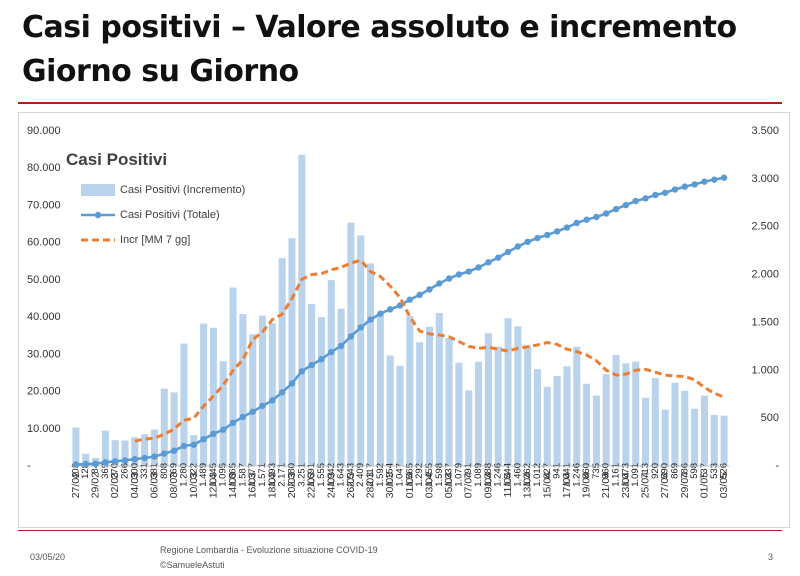 The width and height of the screenshot is (800, 576). Describe the element at coordinates (390, 309) in the screenshot. I see `total-point-30/03` at that location.